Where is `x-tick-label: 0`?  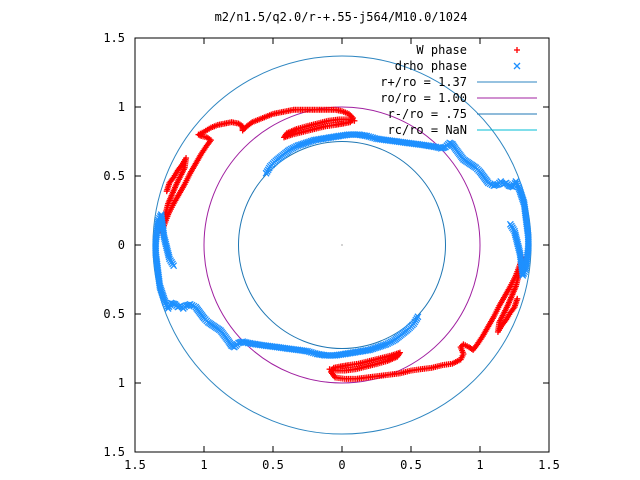
x-tick-label: 0 is located at coordinates (341, 465).